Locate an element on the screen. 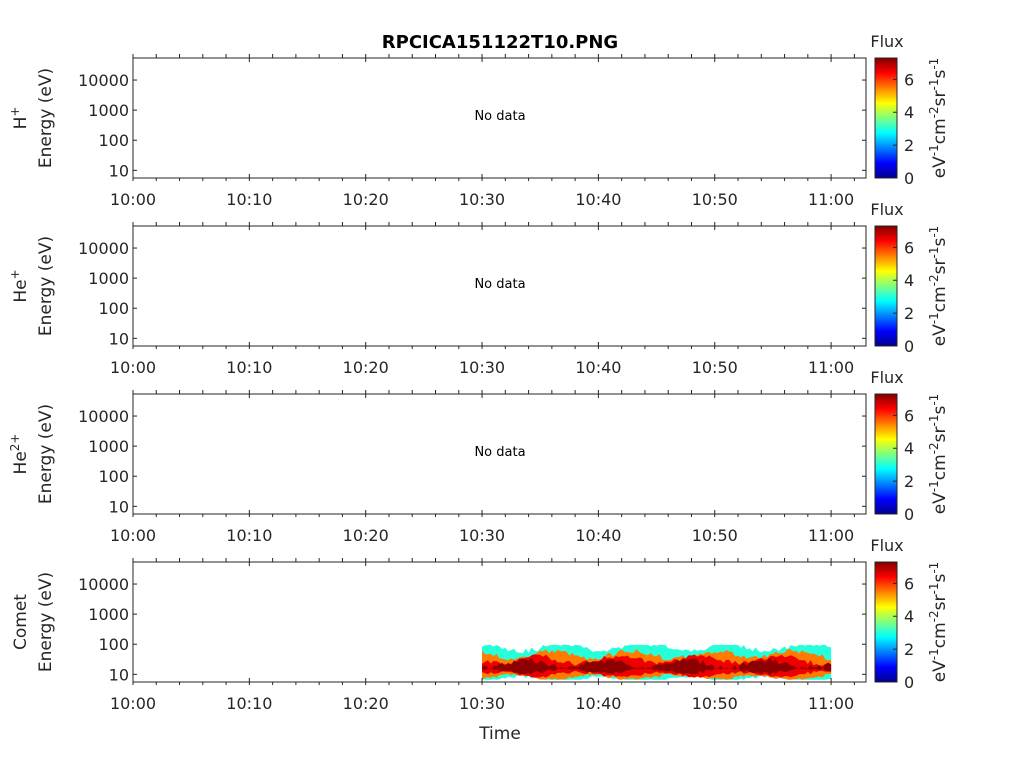 This screenshot has width=1024, height=768. x-axis-label: Time is located at coordinates (499, 734).